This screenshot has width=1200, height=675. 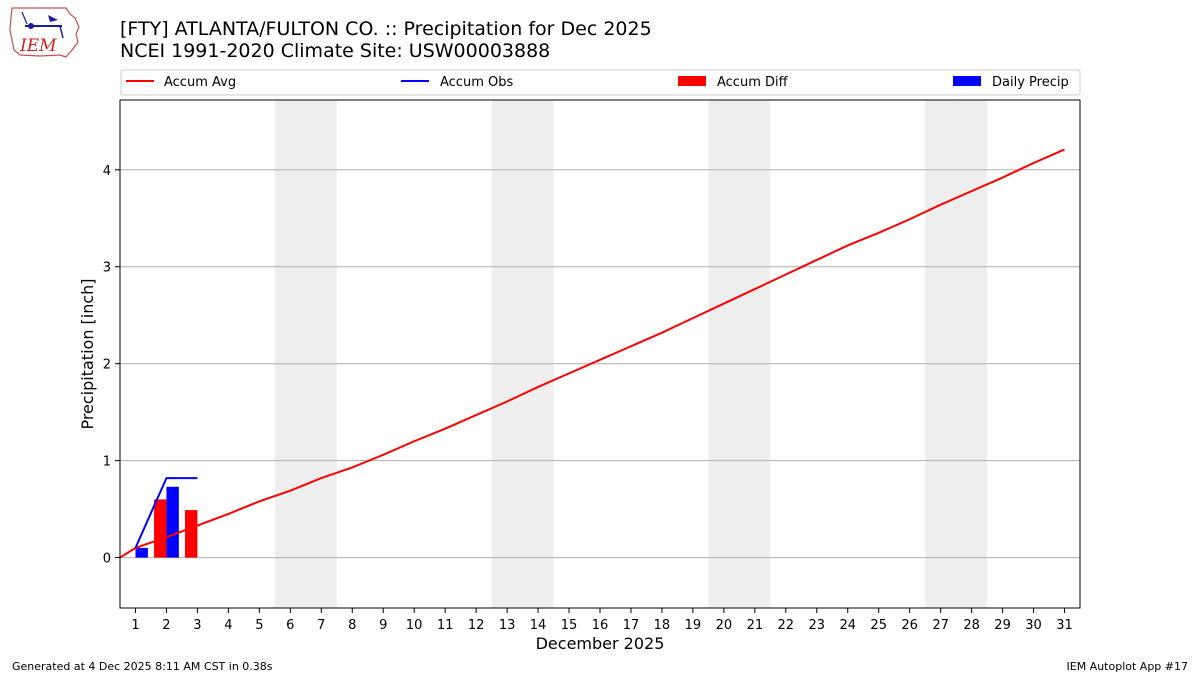 I want to click on legend-label-daily-precip: Daily Precip, so click(x=1030, y=82).